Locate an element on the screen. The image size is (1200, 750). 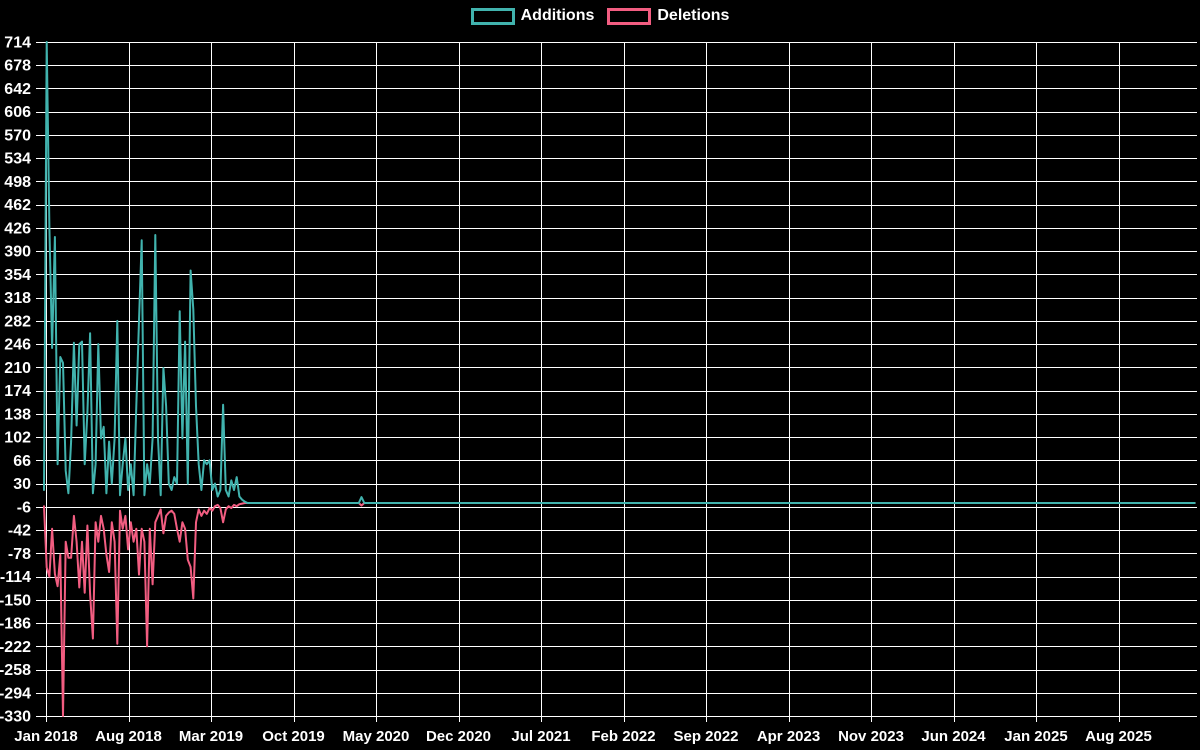
x-tick-label: Feb 2022 is located at coordinates (623, 736).